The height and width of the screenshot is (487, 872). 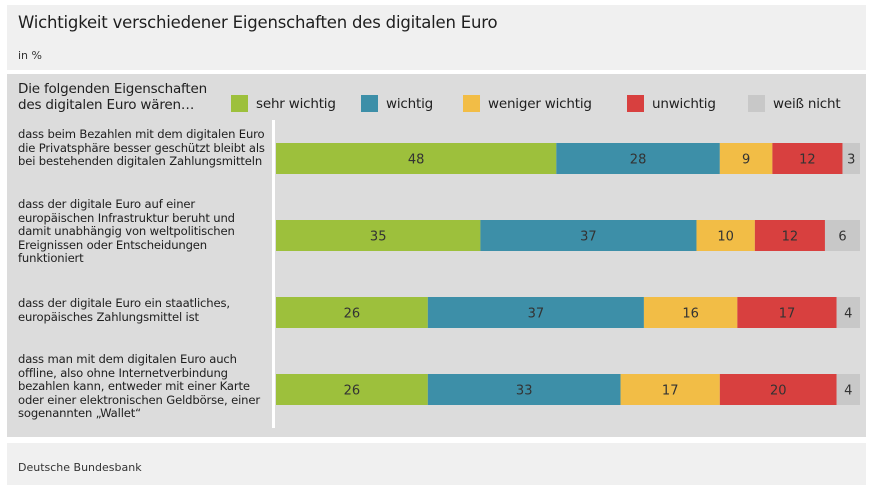 What do you see at coordinates (756, 103) in the screenshot?
I see `legend-swatch-weiss-nicht` at bounding box center [756, 103].